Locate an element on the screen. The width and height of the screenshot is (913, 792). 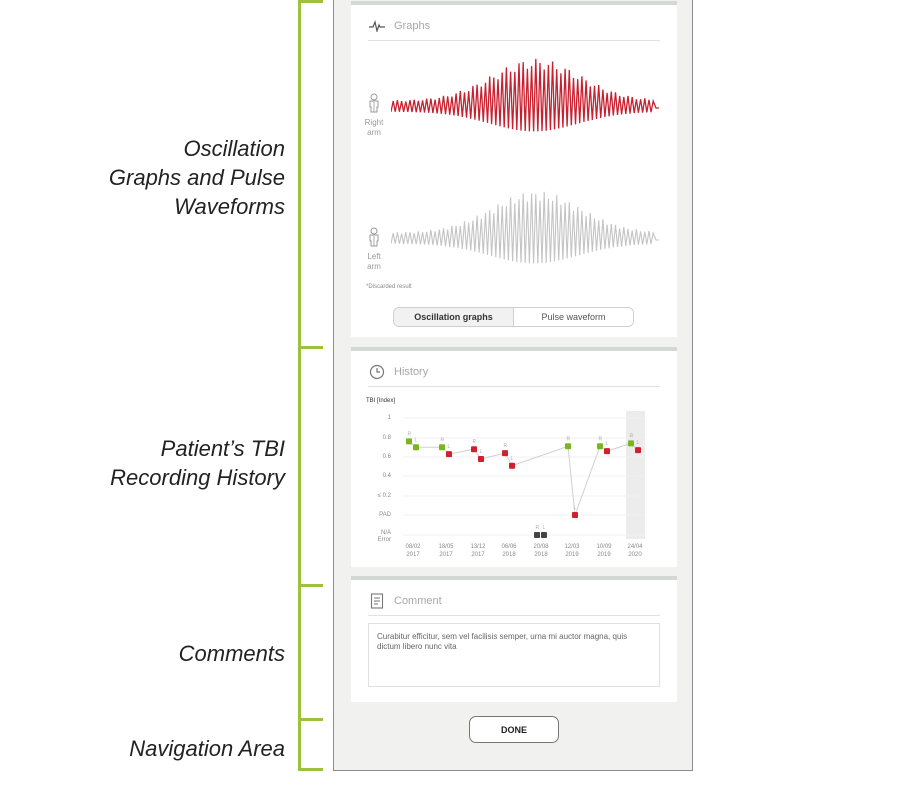
x-tick-label: 08/02 2017 is located at coordinates (413, 551).